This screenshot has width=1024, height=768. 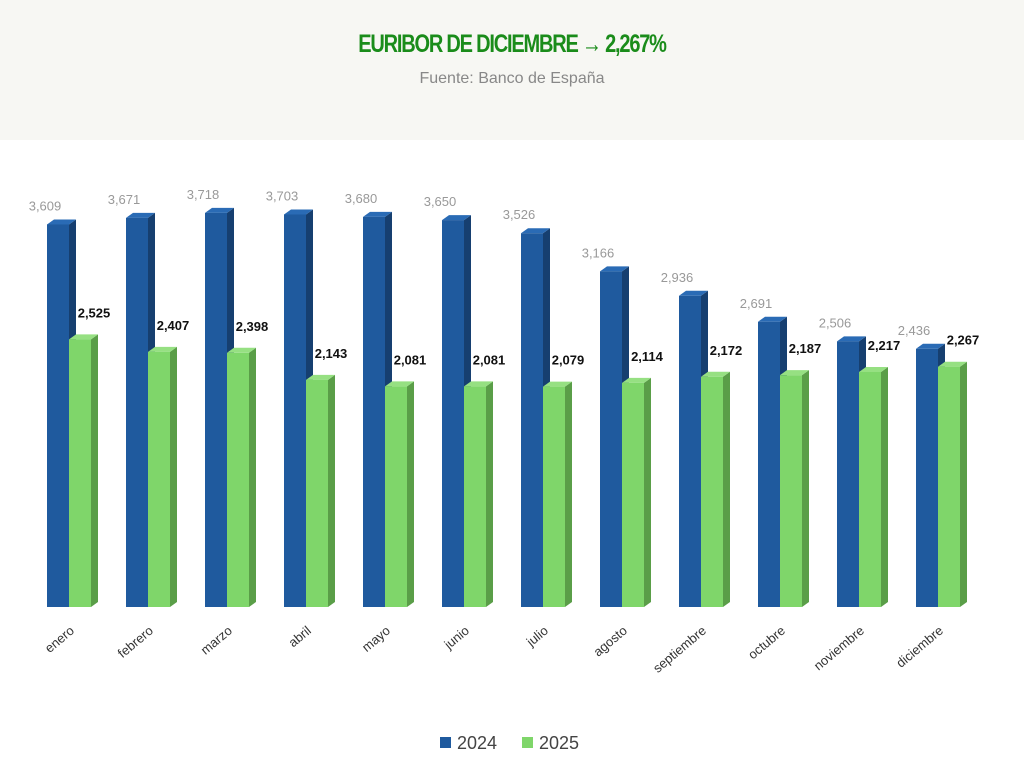 What do you see at coordinates (726, 350) in the screenshot?
I see `data-label-2025: 2,172` at bounding box center [726, 350].